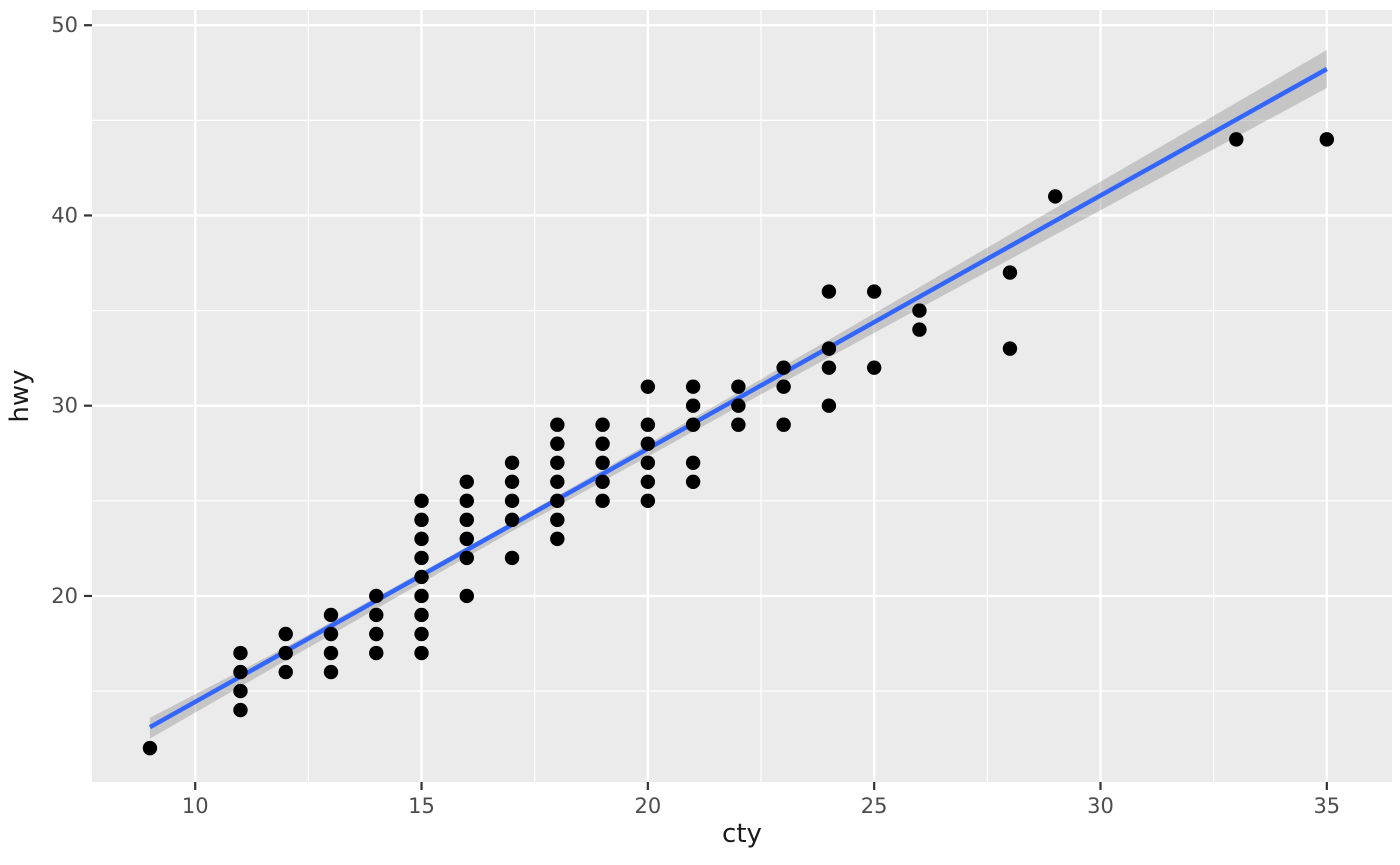 This screenshot has width=1400, height=865. Describe the element at coordinates (647, 806) in the screenshot. I see `x-tick-label: 20` at that location.